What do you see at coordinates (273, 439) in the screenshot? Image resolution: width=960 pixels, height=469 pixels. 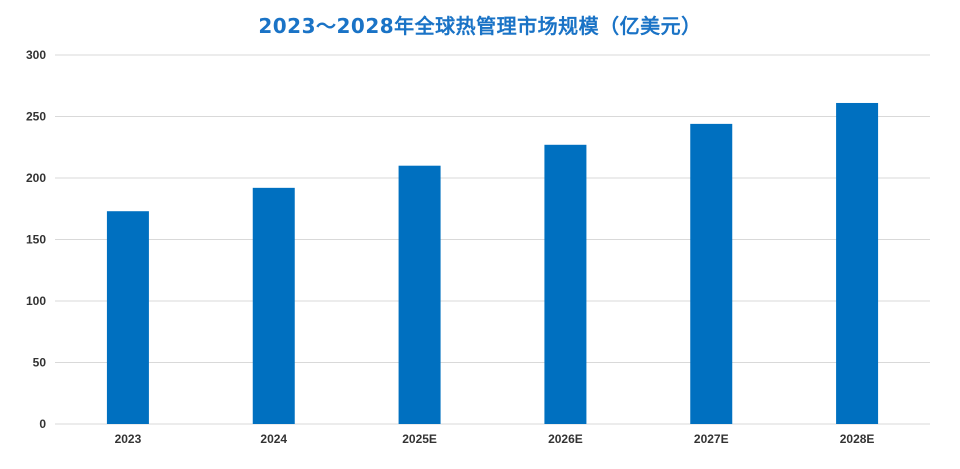 I see `x-tick-label: 2024` at bounding box center [273, 439].